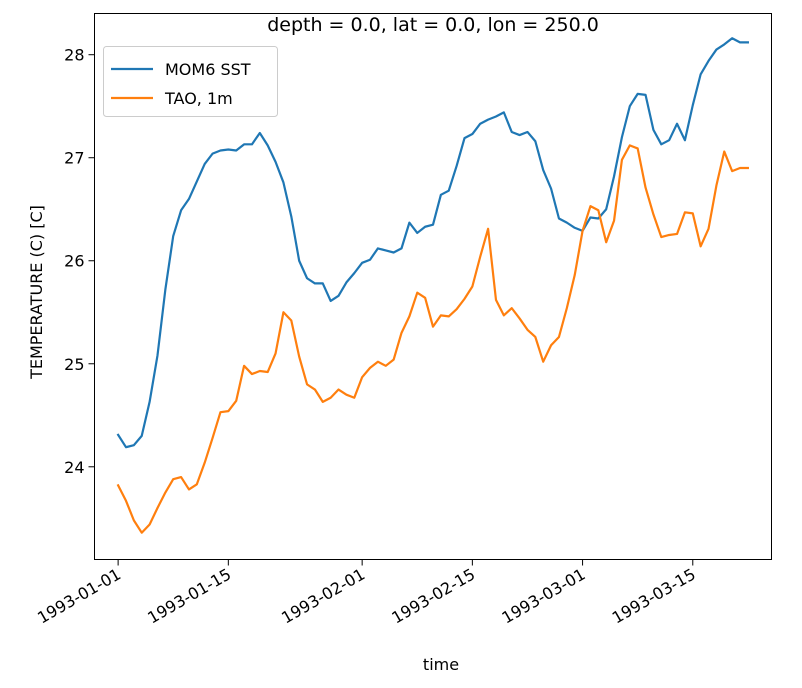 The image size is (802, 688). I want to click on y-axis: 24 25 26 27 28, so click(79, 261).